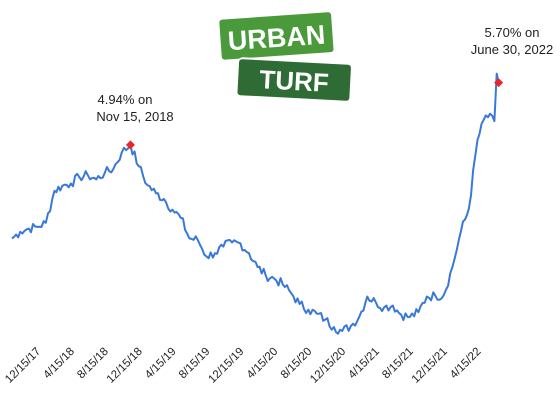 The height and width of the screenshot is (420, 560). I want to click on annotation-2022-line2: June 30, 2022, so click(512, 49).